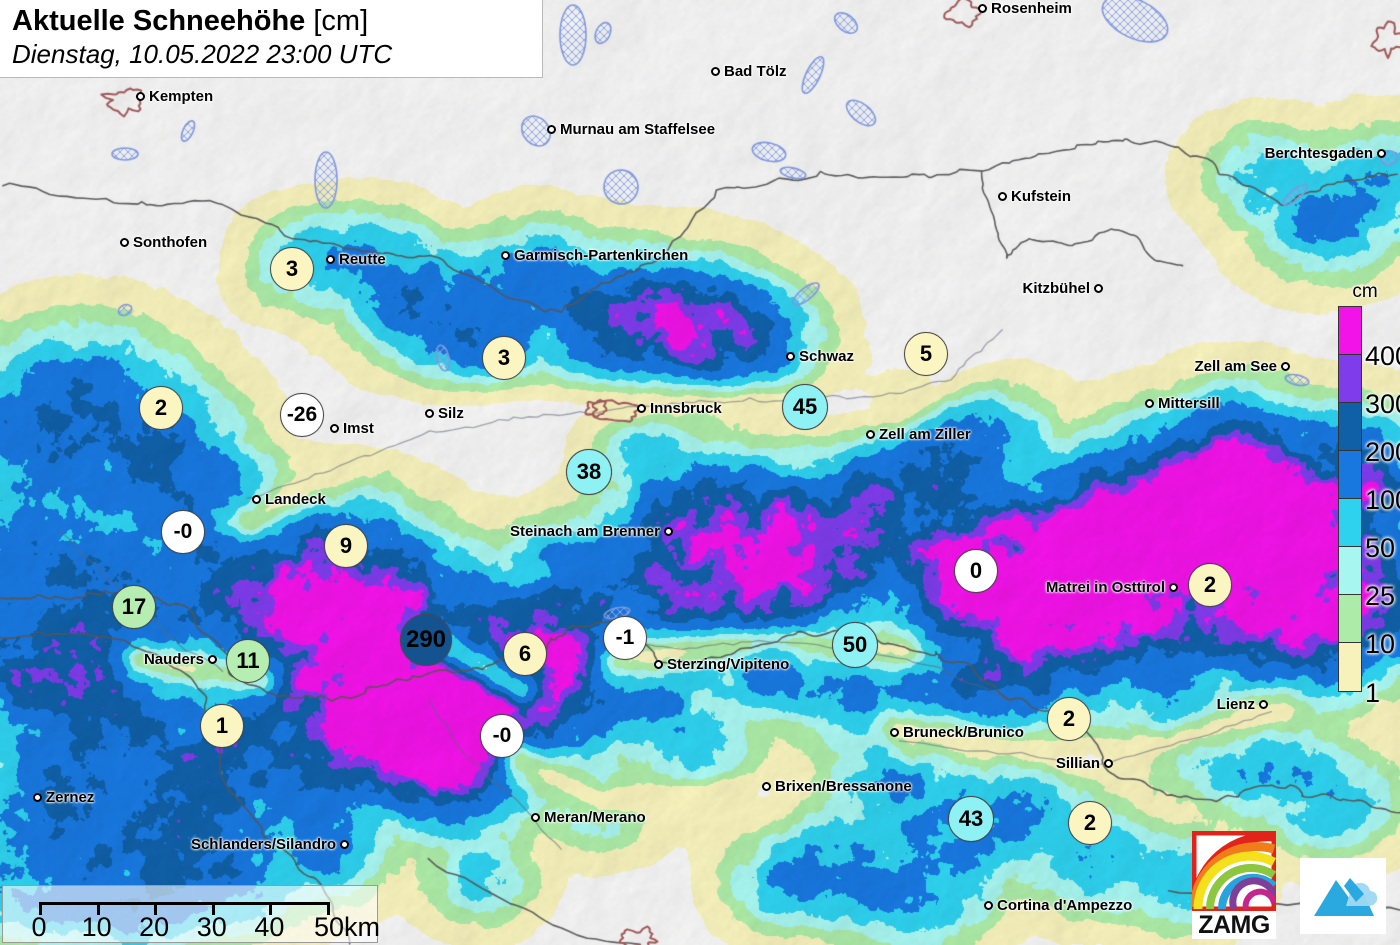 The width and height of the screenshot is (1400, 945). Describe the element at coordinates (191, 927) in the screenshot. I see `scale-bar-labels: 0 10 20 30 40 50km` at that location.